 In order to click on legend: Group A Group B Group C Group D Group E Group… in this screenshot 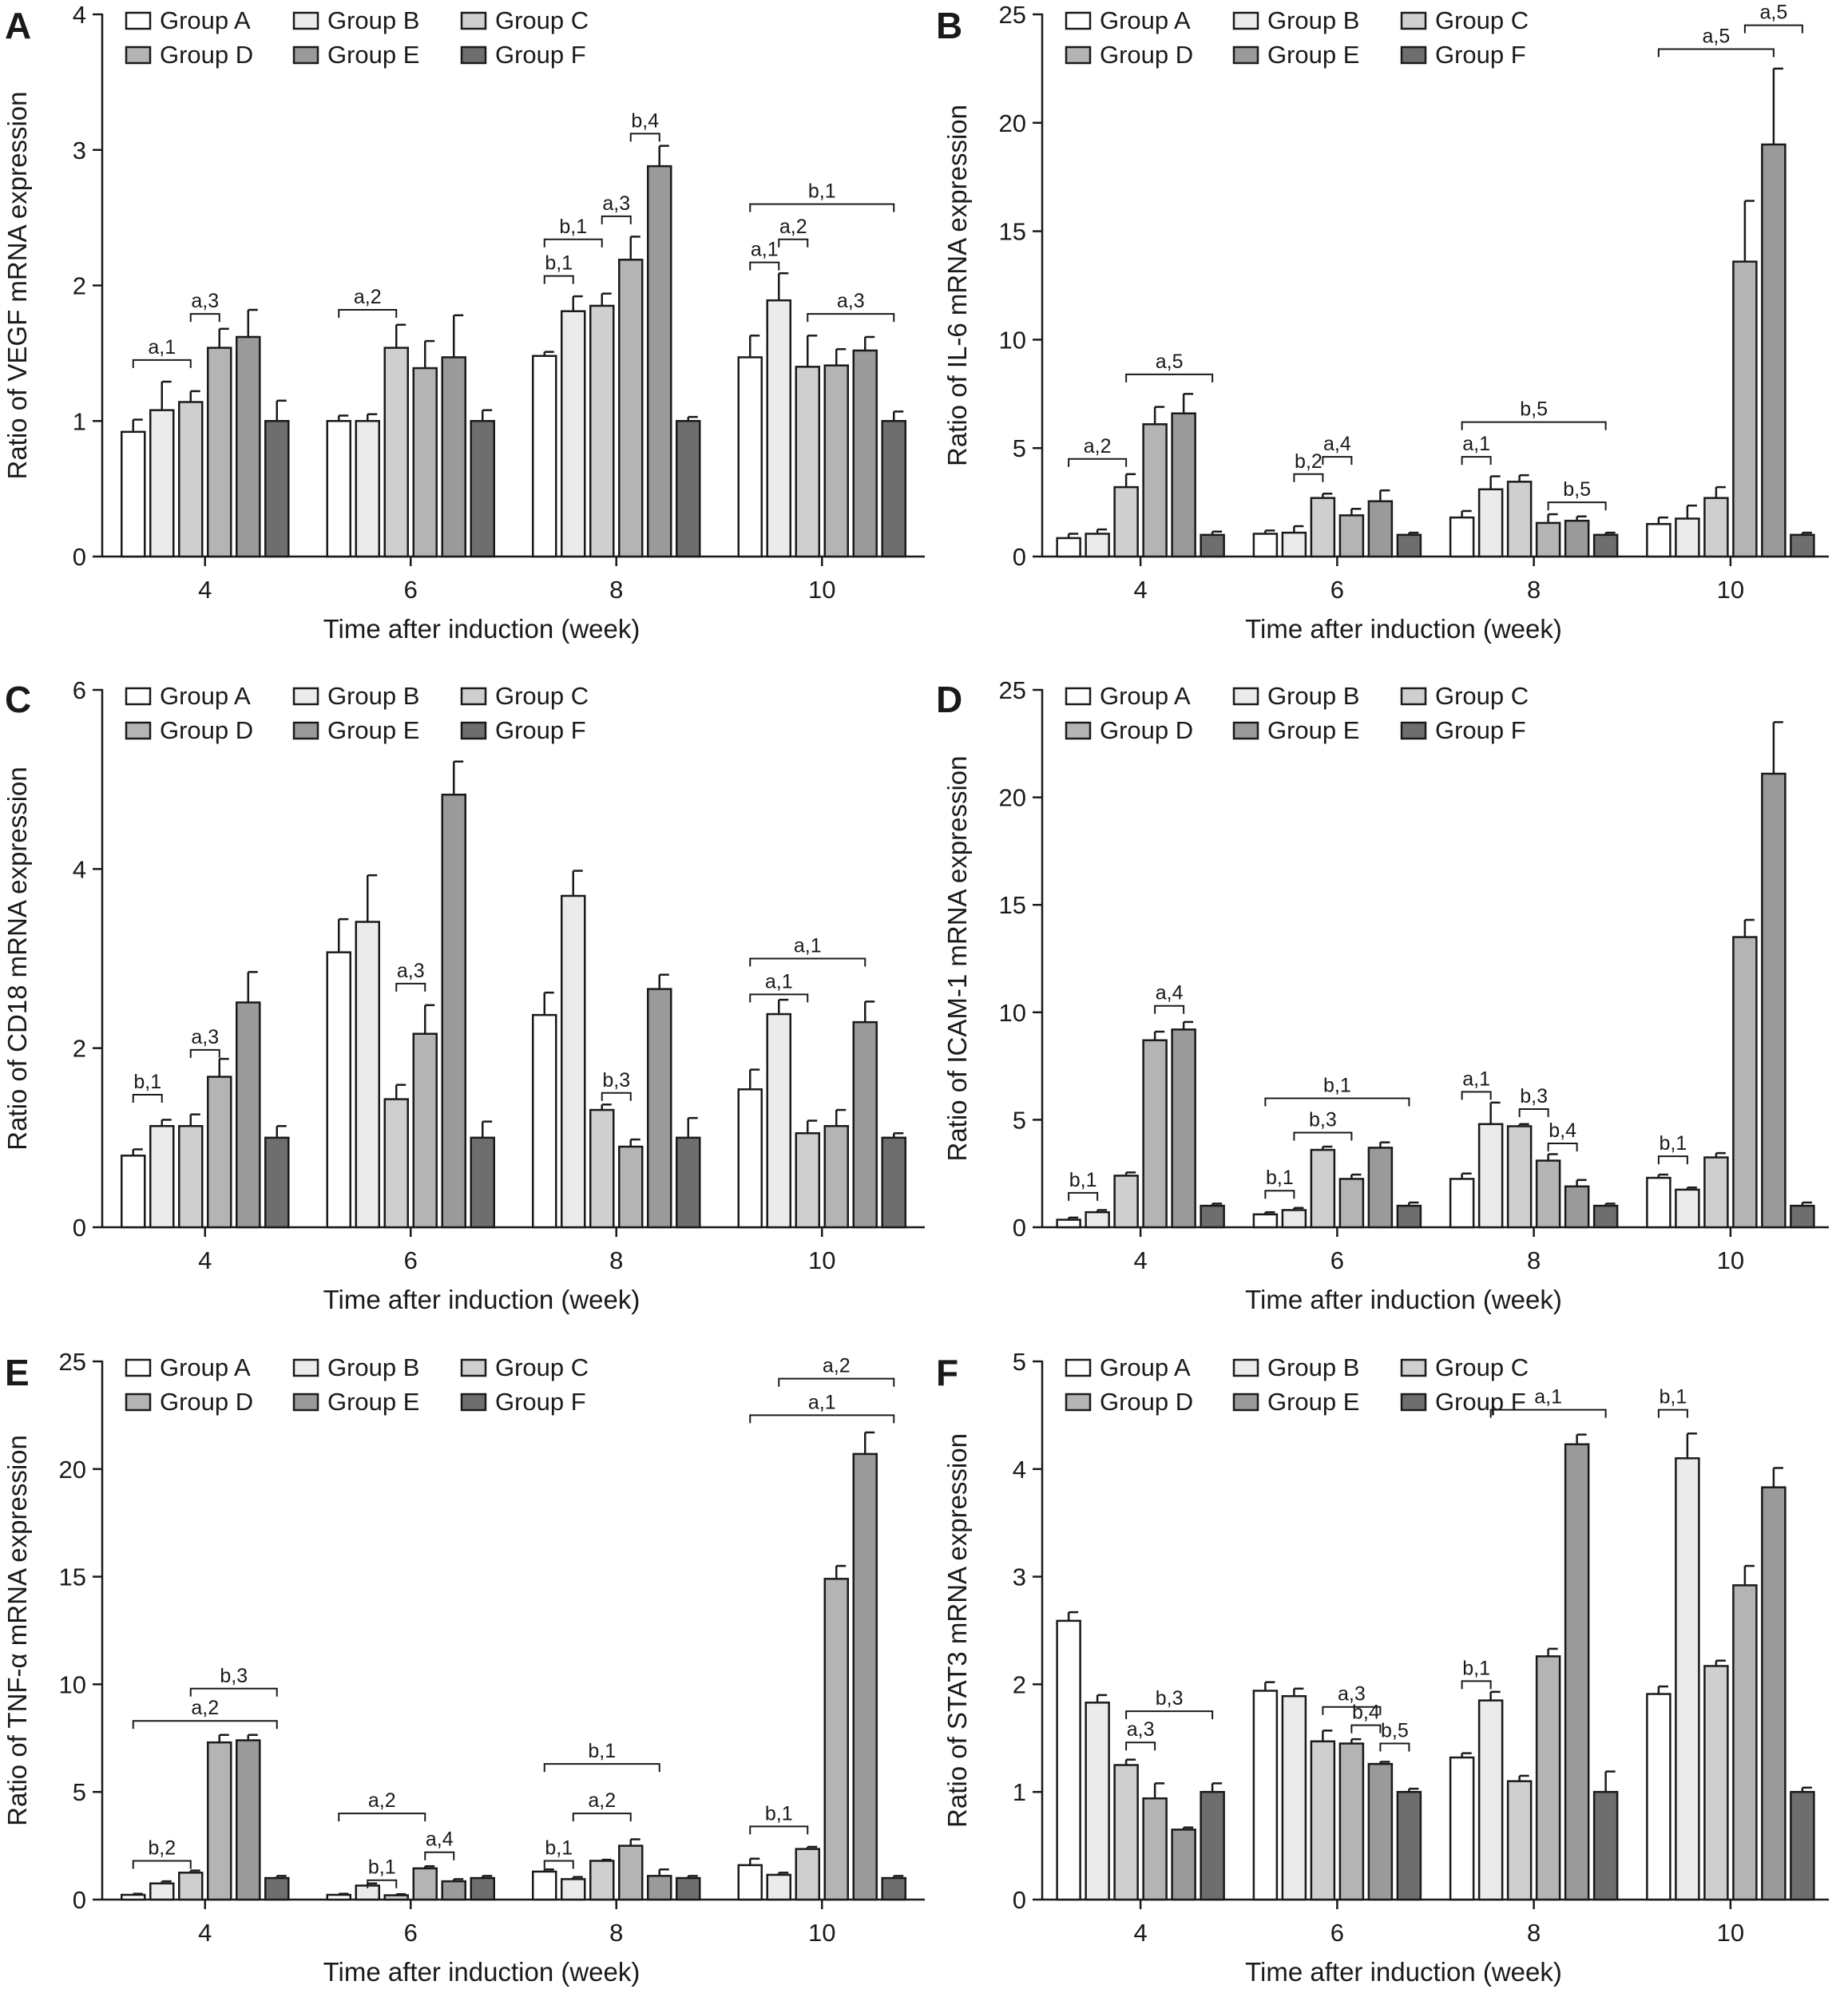, I will do `click(357, 37)`.